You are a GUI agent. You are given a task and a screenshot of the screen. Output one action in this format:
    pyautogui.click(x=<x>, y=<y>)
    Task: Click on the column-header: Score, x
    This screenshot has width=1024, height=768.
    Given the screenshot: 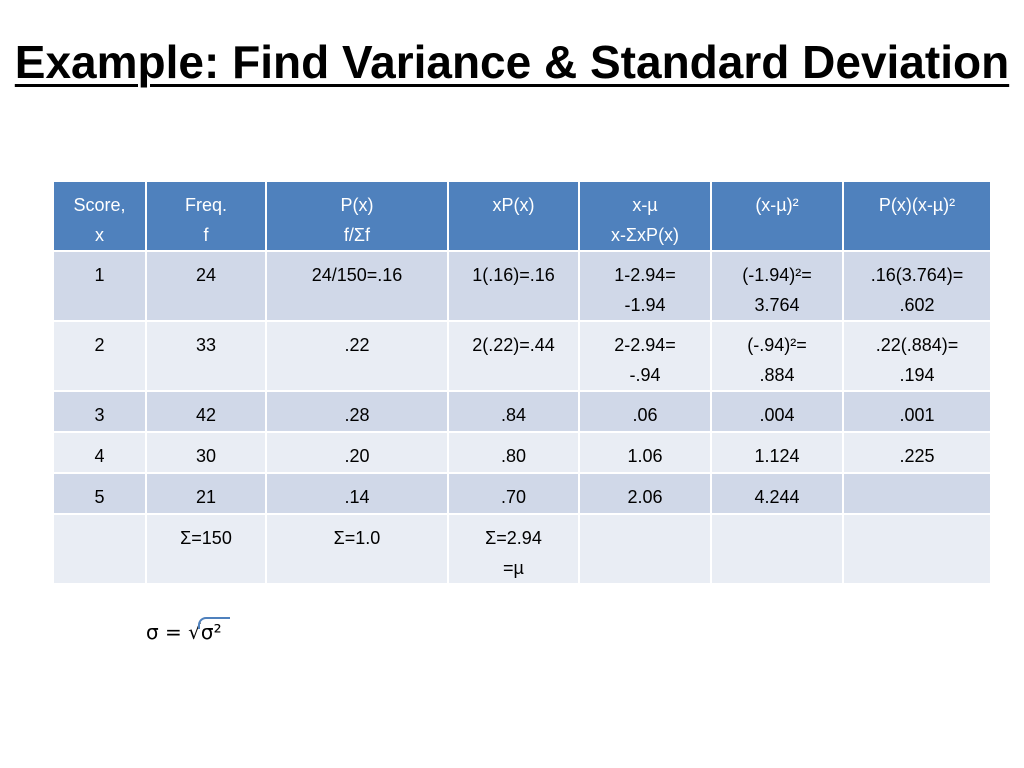 What is the action you would take?
    pyautogui.click(x=99, y=216)
    